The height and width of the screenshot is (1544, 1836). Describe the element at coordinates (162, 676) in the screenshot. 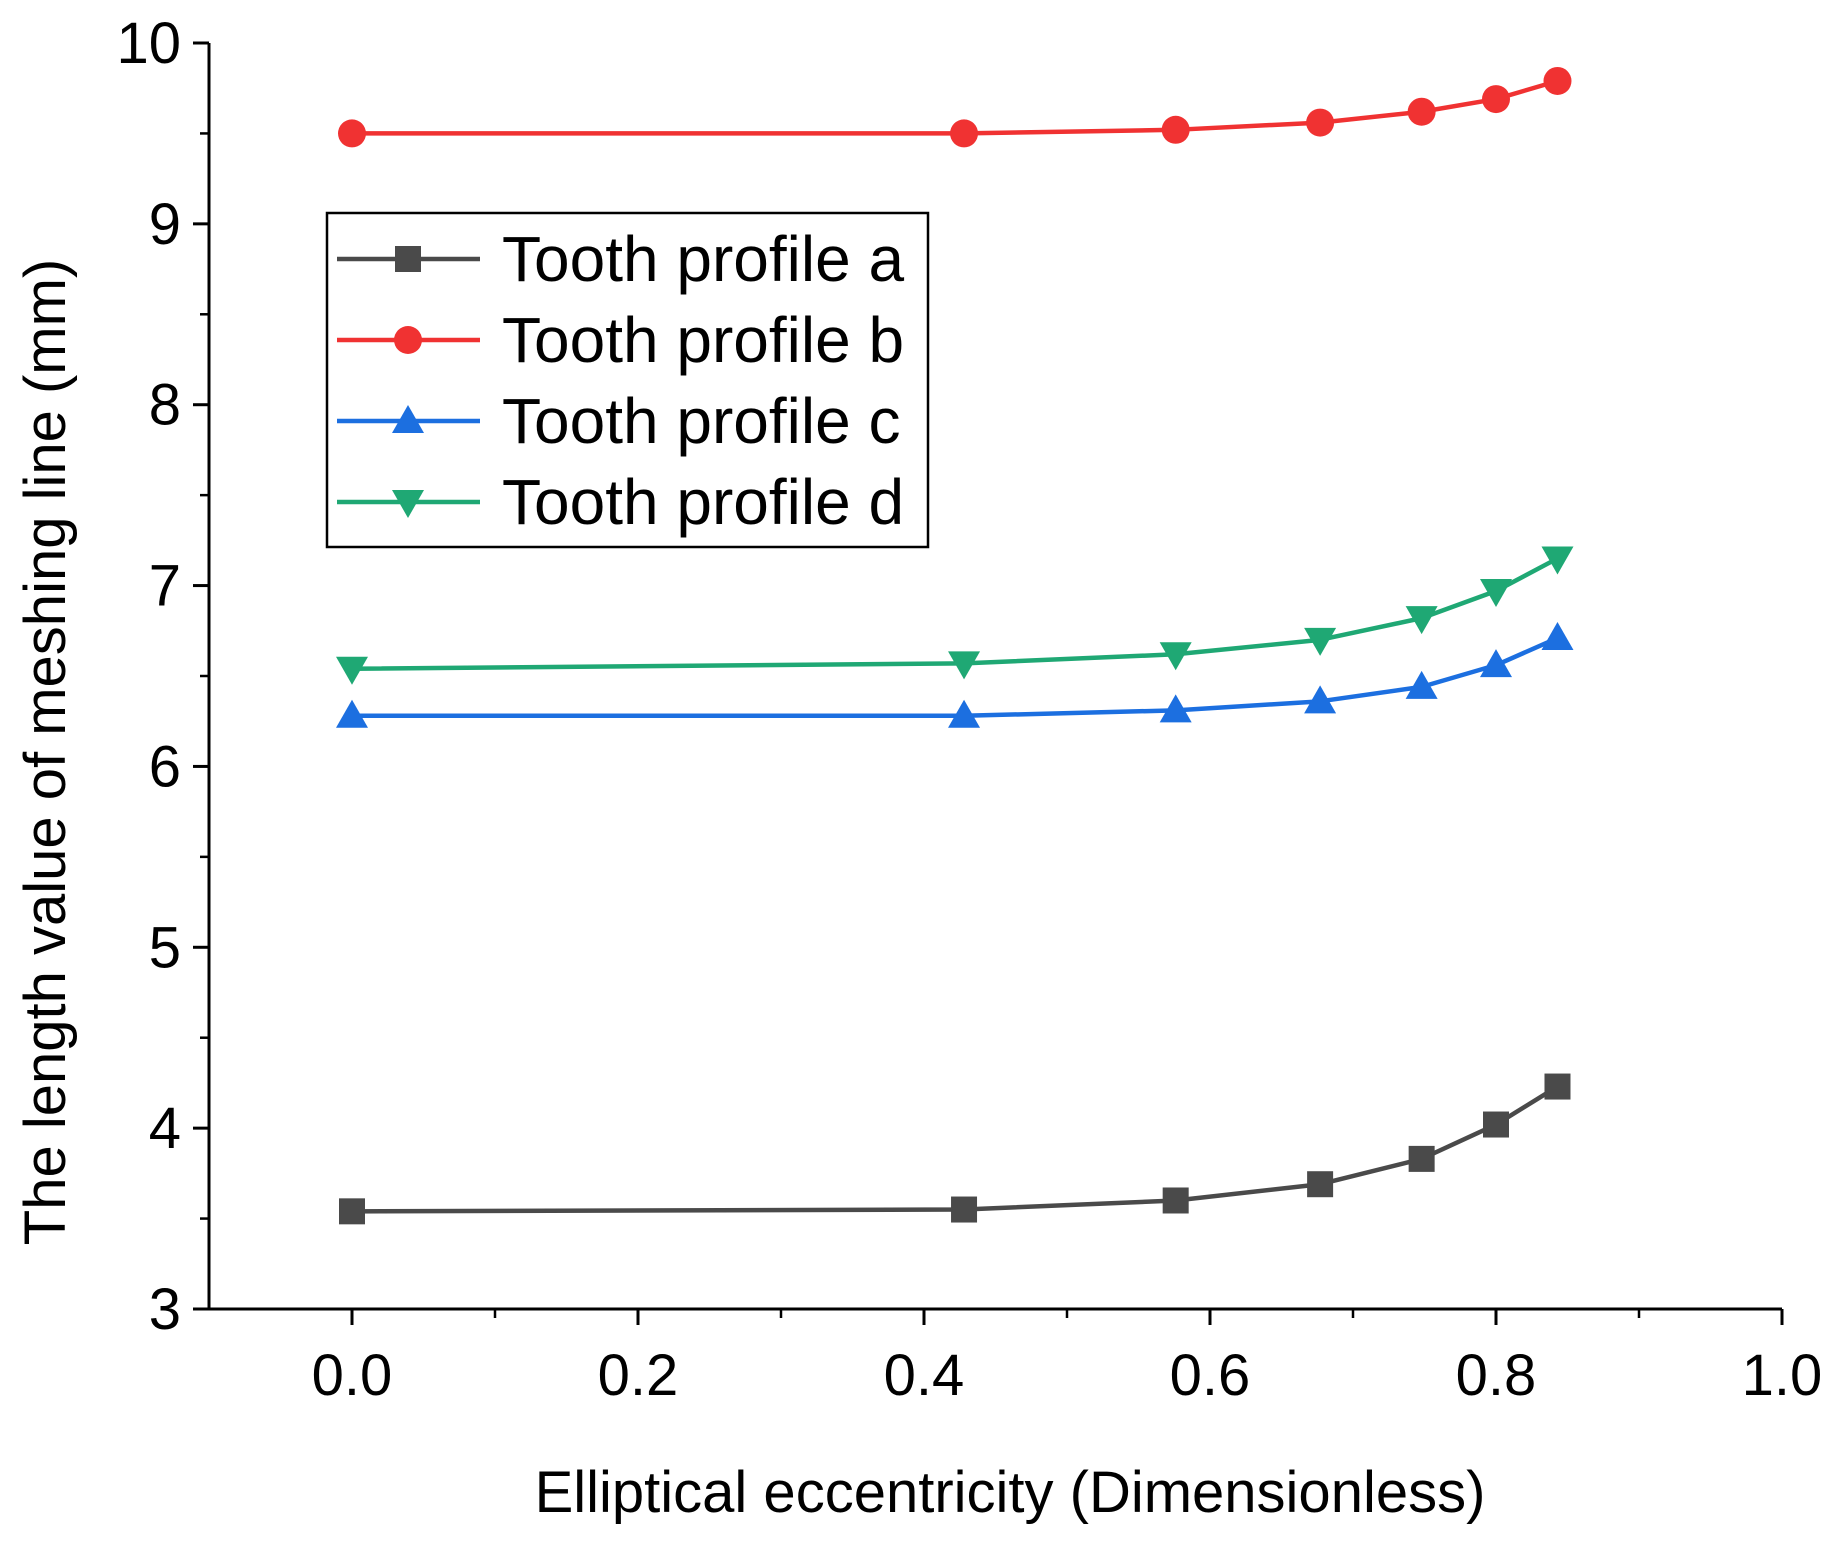

I see `y-axis-ticks: 3 4 5 6 7 8 9 10` at that location.